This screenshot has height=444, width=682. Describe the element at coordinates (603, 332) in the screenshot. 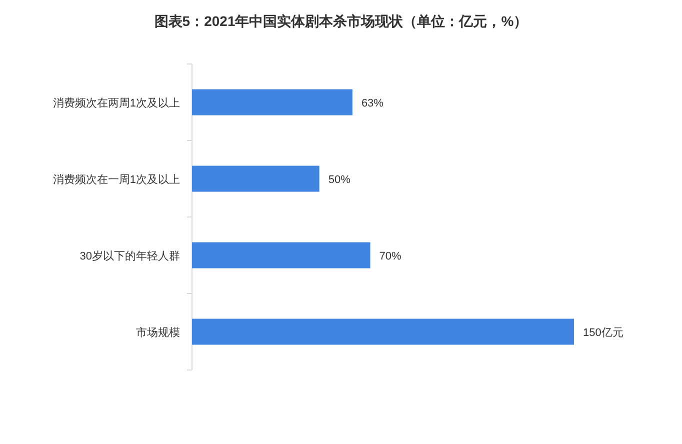

I see `data-label: 150亿元` at that location.